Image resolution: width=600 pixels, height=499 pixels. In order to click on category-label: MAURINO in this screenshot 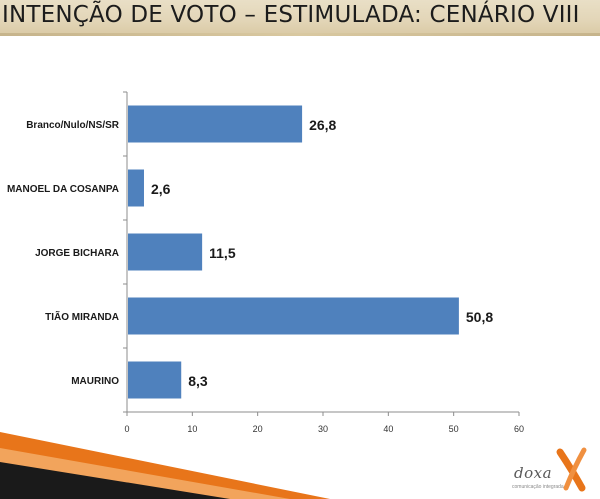, I will do `click(95, 381)`.